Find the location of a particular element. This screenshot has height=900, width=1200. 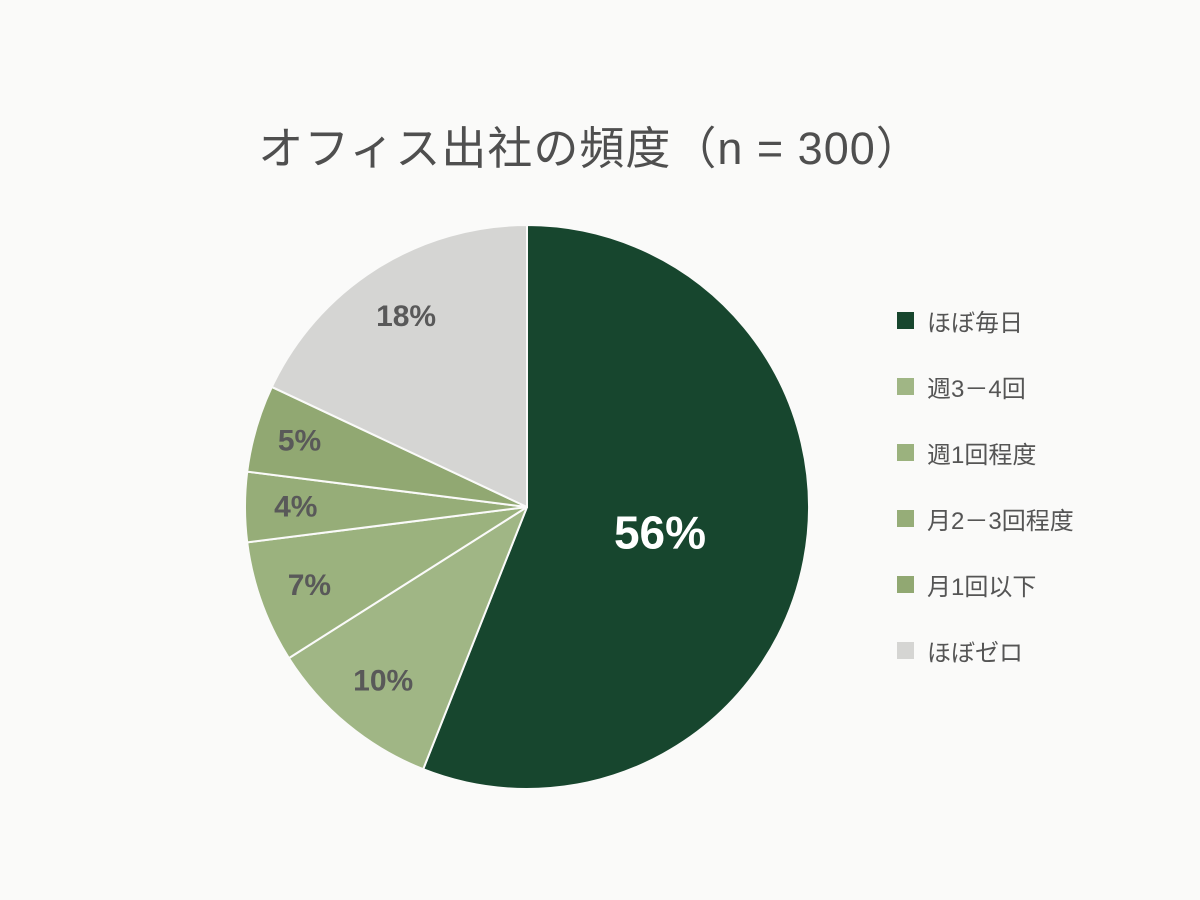

legend-label: 月2－3回程度 is located at coordinates (1000, 521).